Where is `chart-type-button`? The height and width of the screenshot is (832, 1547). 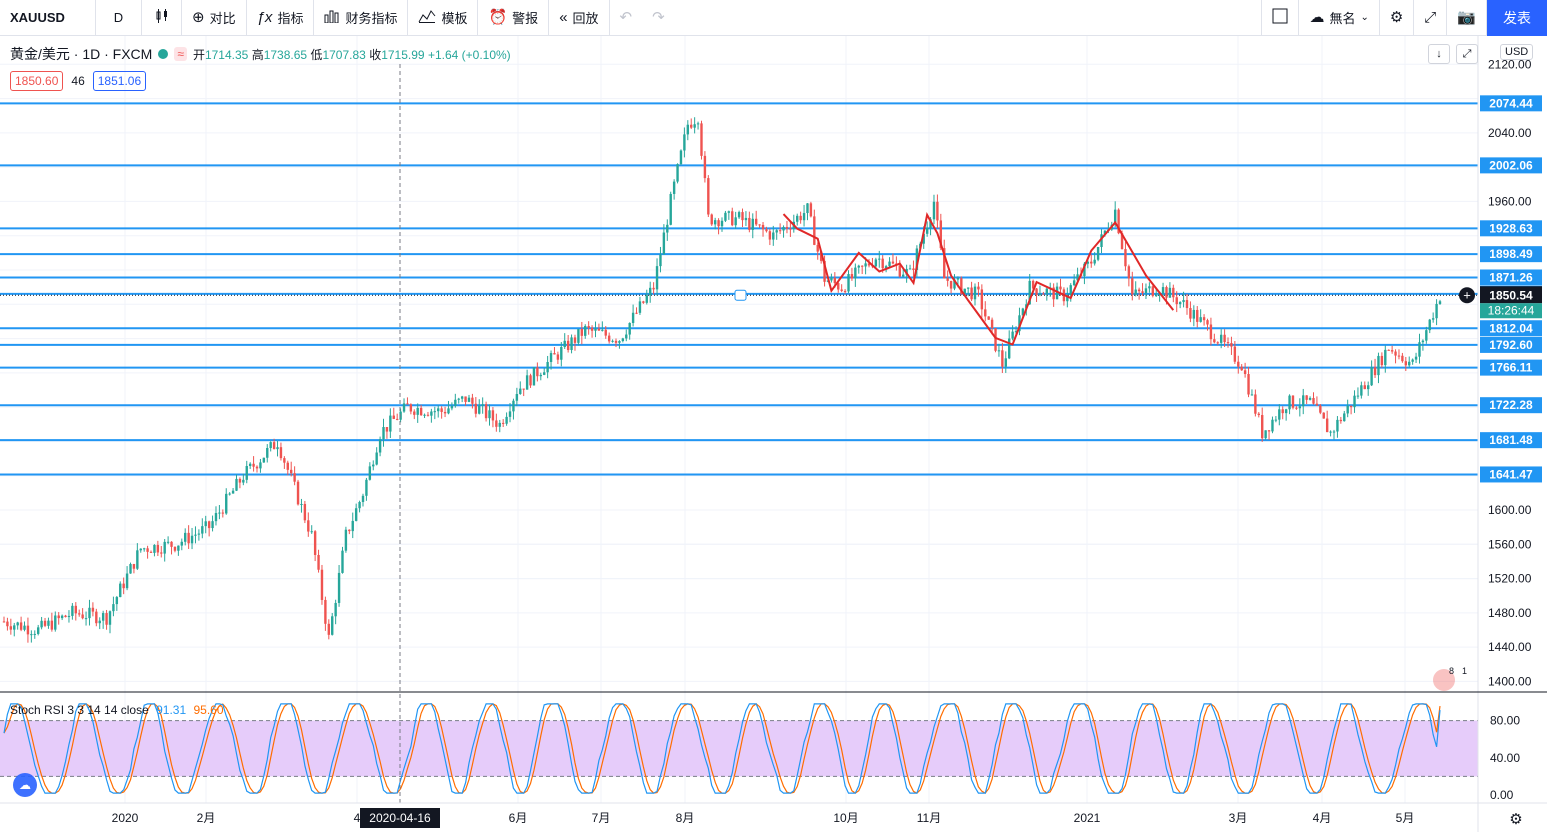
chart-type-button is located at coordinates (162, 18).